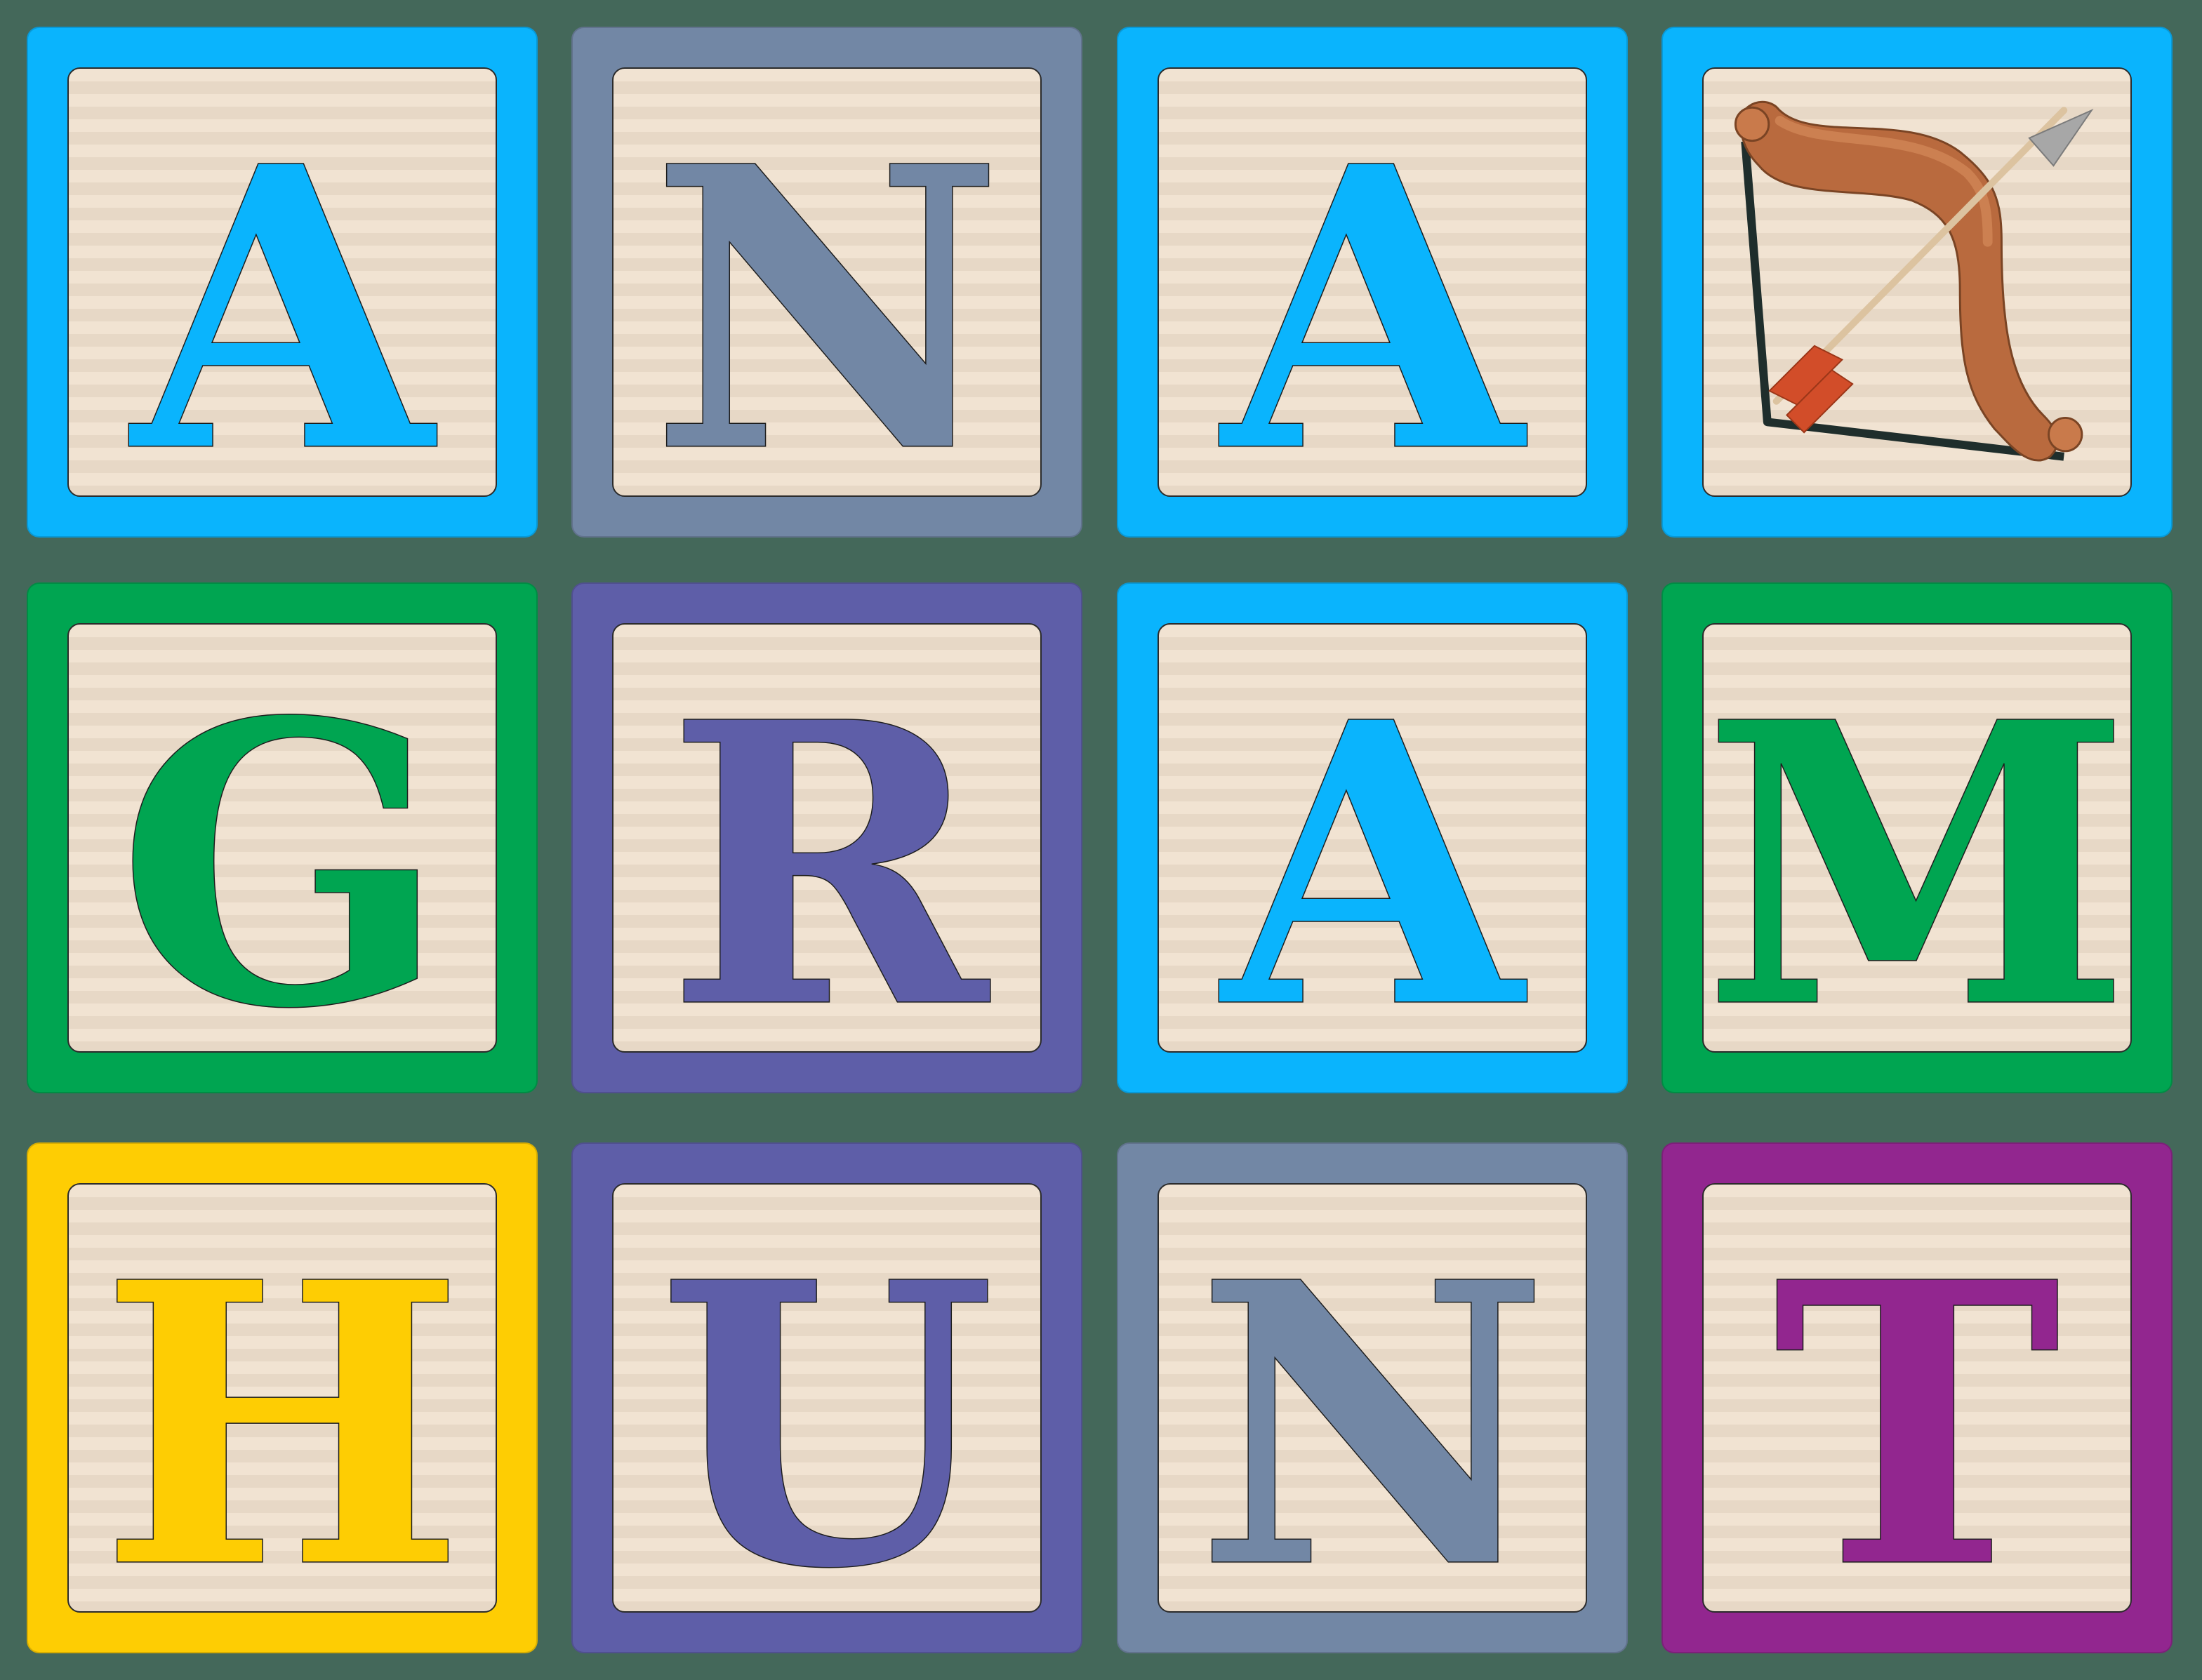 This screenshot has width=2202, height=1680. Describe the element at coordinates (1914, 281) in the screenshot. I see `bow-and-arrow-icon` at that location.